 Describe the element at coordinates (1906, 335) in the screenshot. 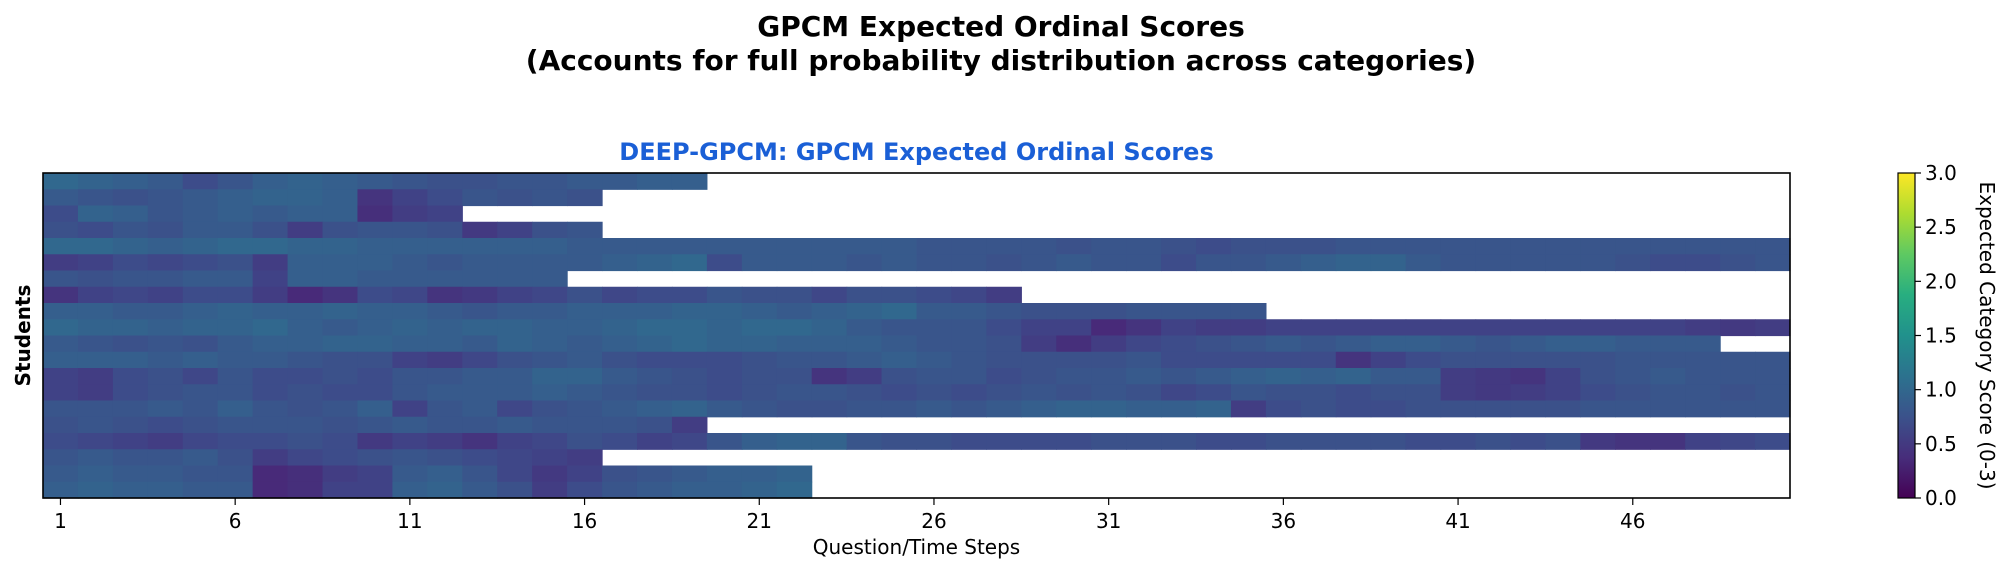

I see `colorbar` at that location.